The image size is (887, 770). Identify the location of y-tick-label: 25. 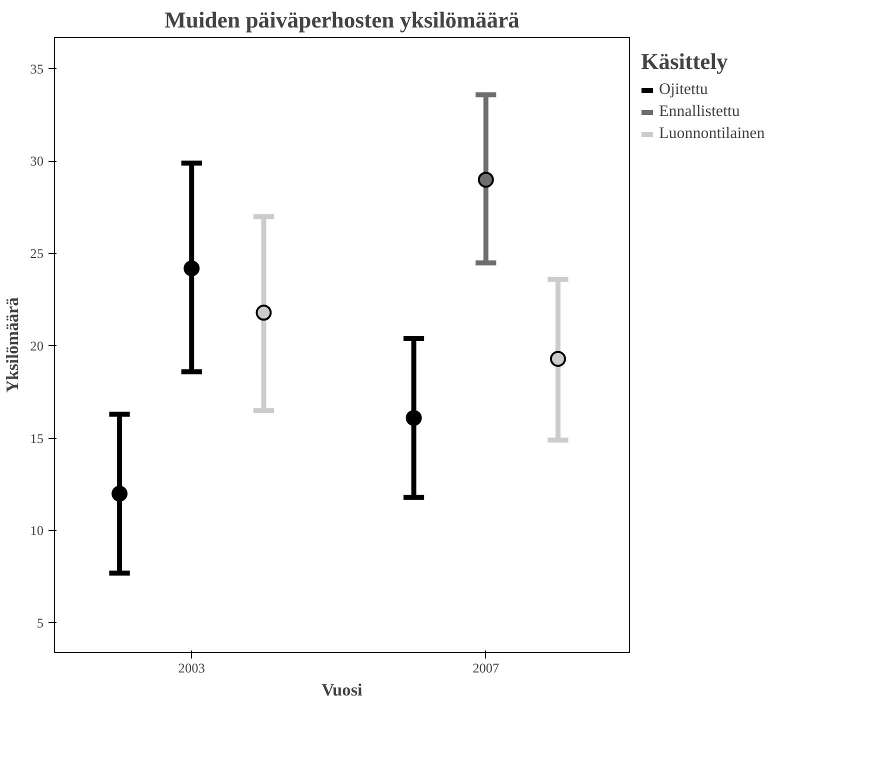
(37, 254).